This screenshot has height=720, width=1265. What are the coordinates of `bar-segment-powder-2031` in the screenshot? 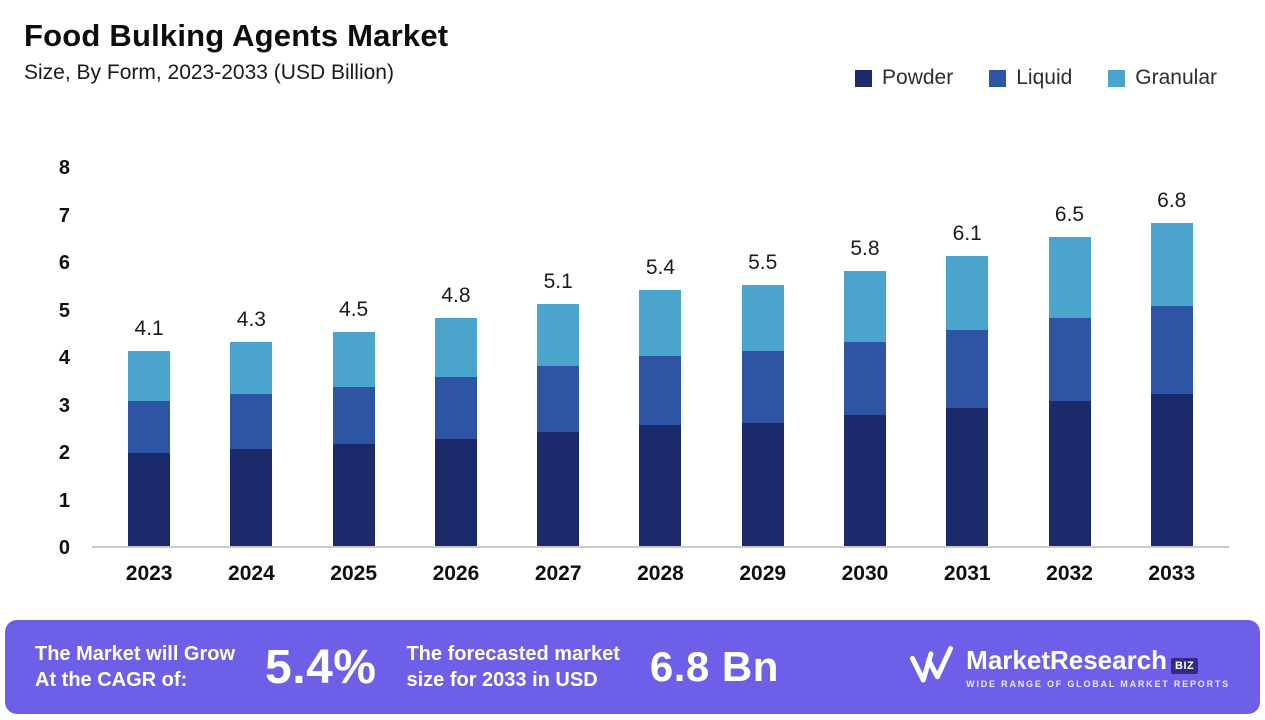 It's located at (967, 477).